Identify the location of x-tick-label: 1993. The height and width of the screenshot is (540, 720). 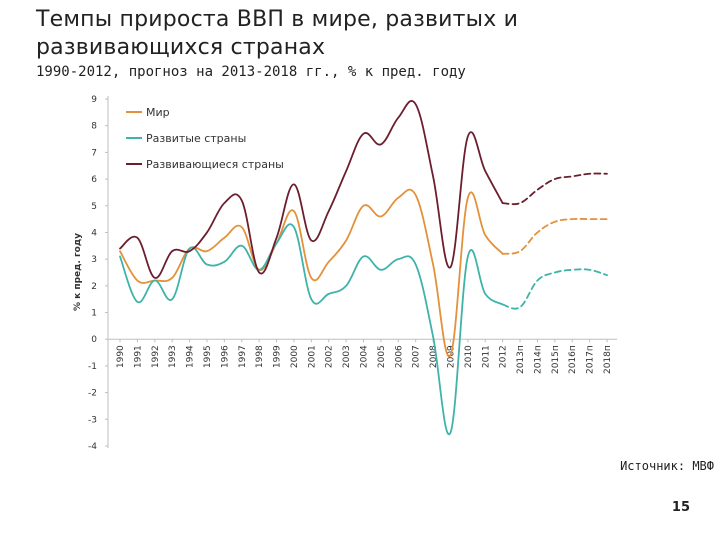
(173, 356).